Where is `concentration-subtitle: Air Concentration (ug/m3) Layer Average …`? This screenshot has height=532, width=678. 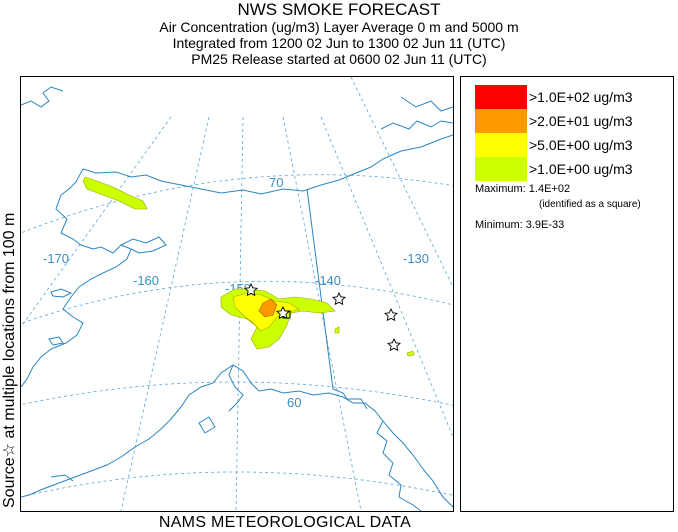 concentration-subtitle: Air Concentration (ug/m3) Layer Average … is located at coordinates (339, 27).